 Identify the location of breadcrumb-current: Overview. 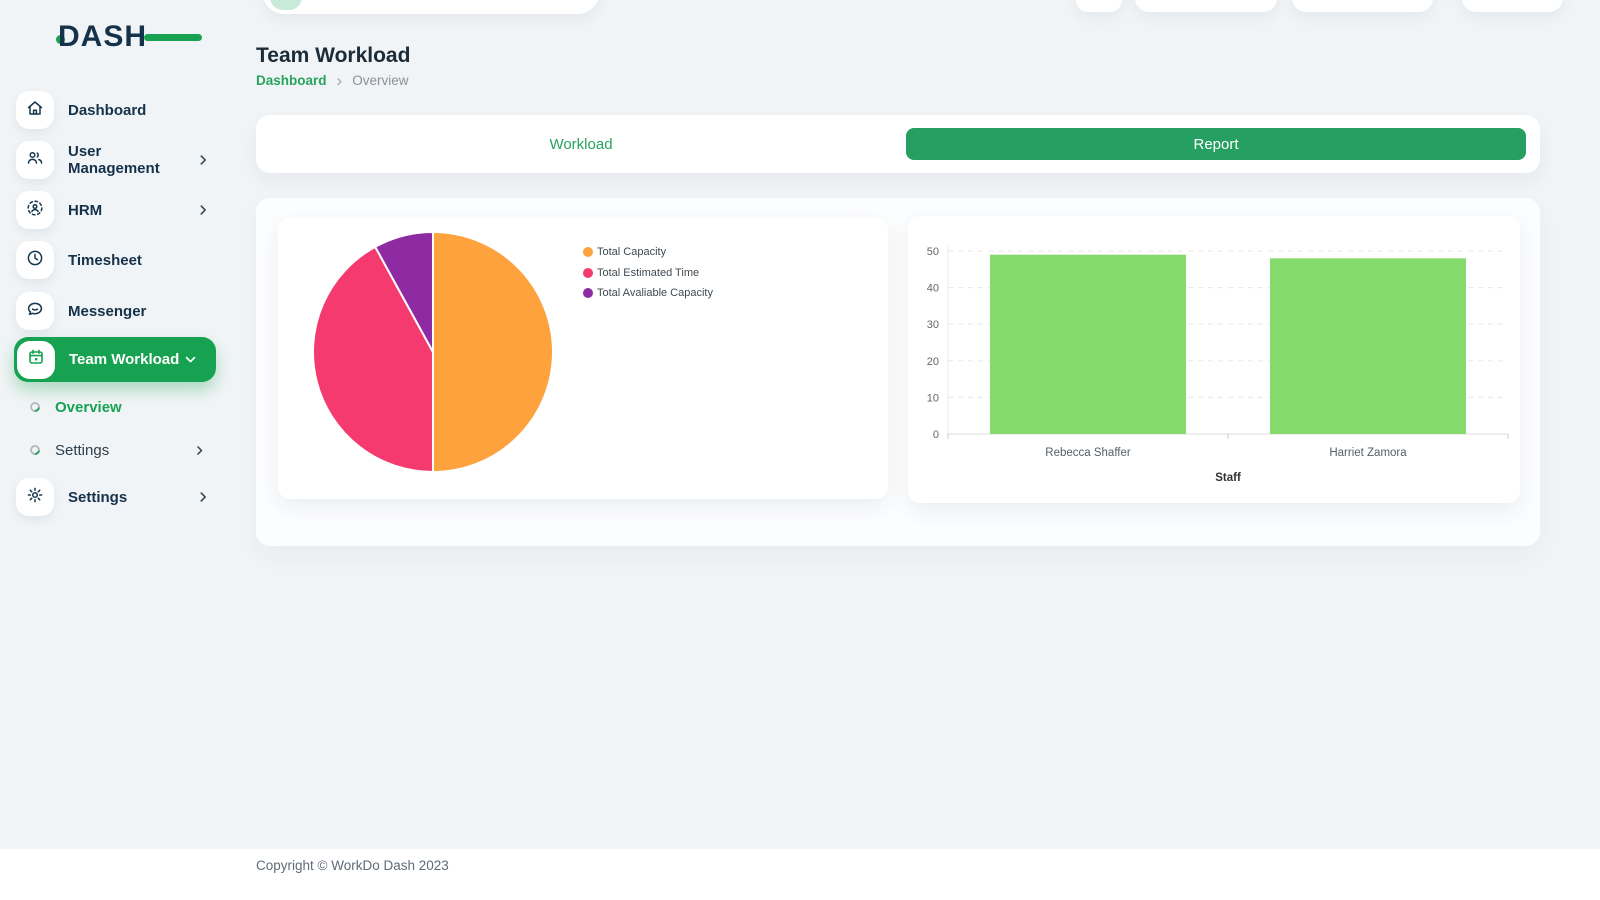
(380, 80).